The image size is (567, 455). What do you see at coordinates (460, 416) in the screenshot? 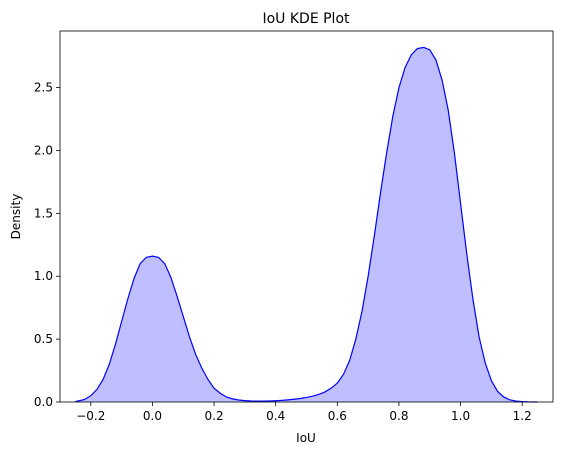
I see `x-tick-label: 1.0` at bounding box center [460, 416].